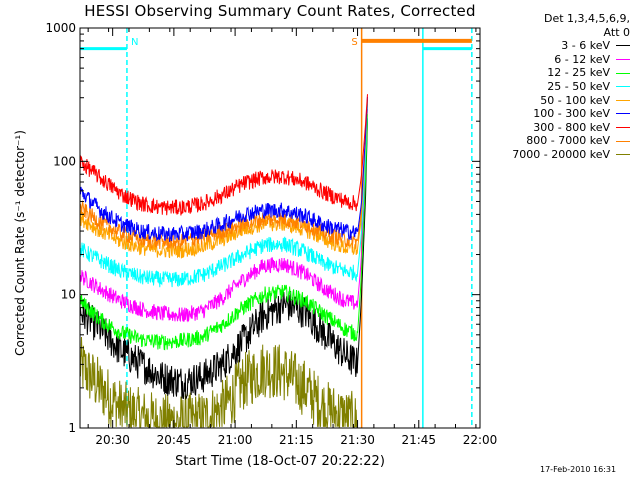 The image size is (640, 480). I want to click on legend-entry-label: 25 - 50 keV, so click(578, 86).